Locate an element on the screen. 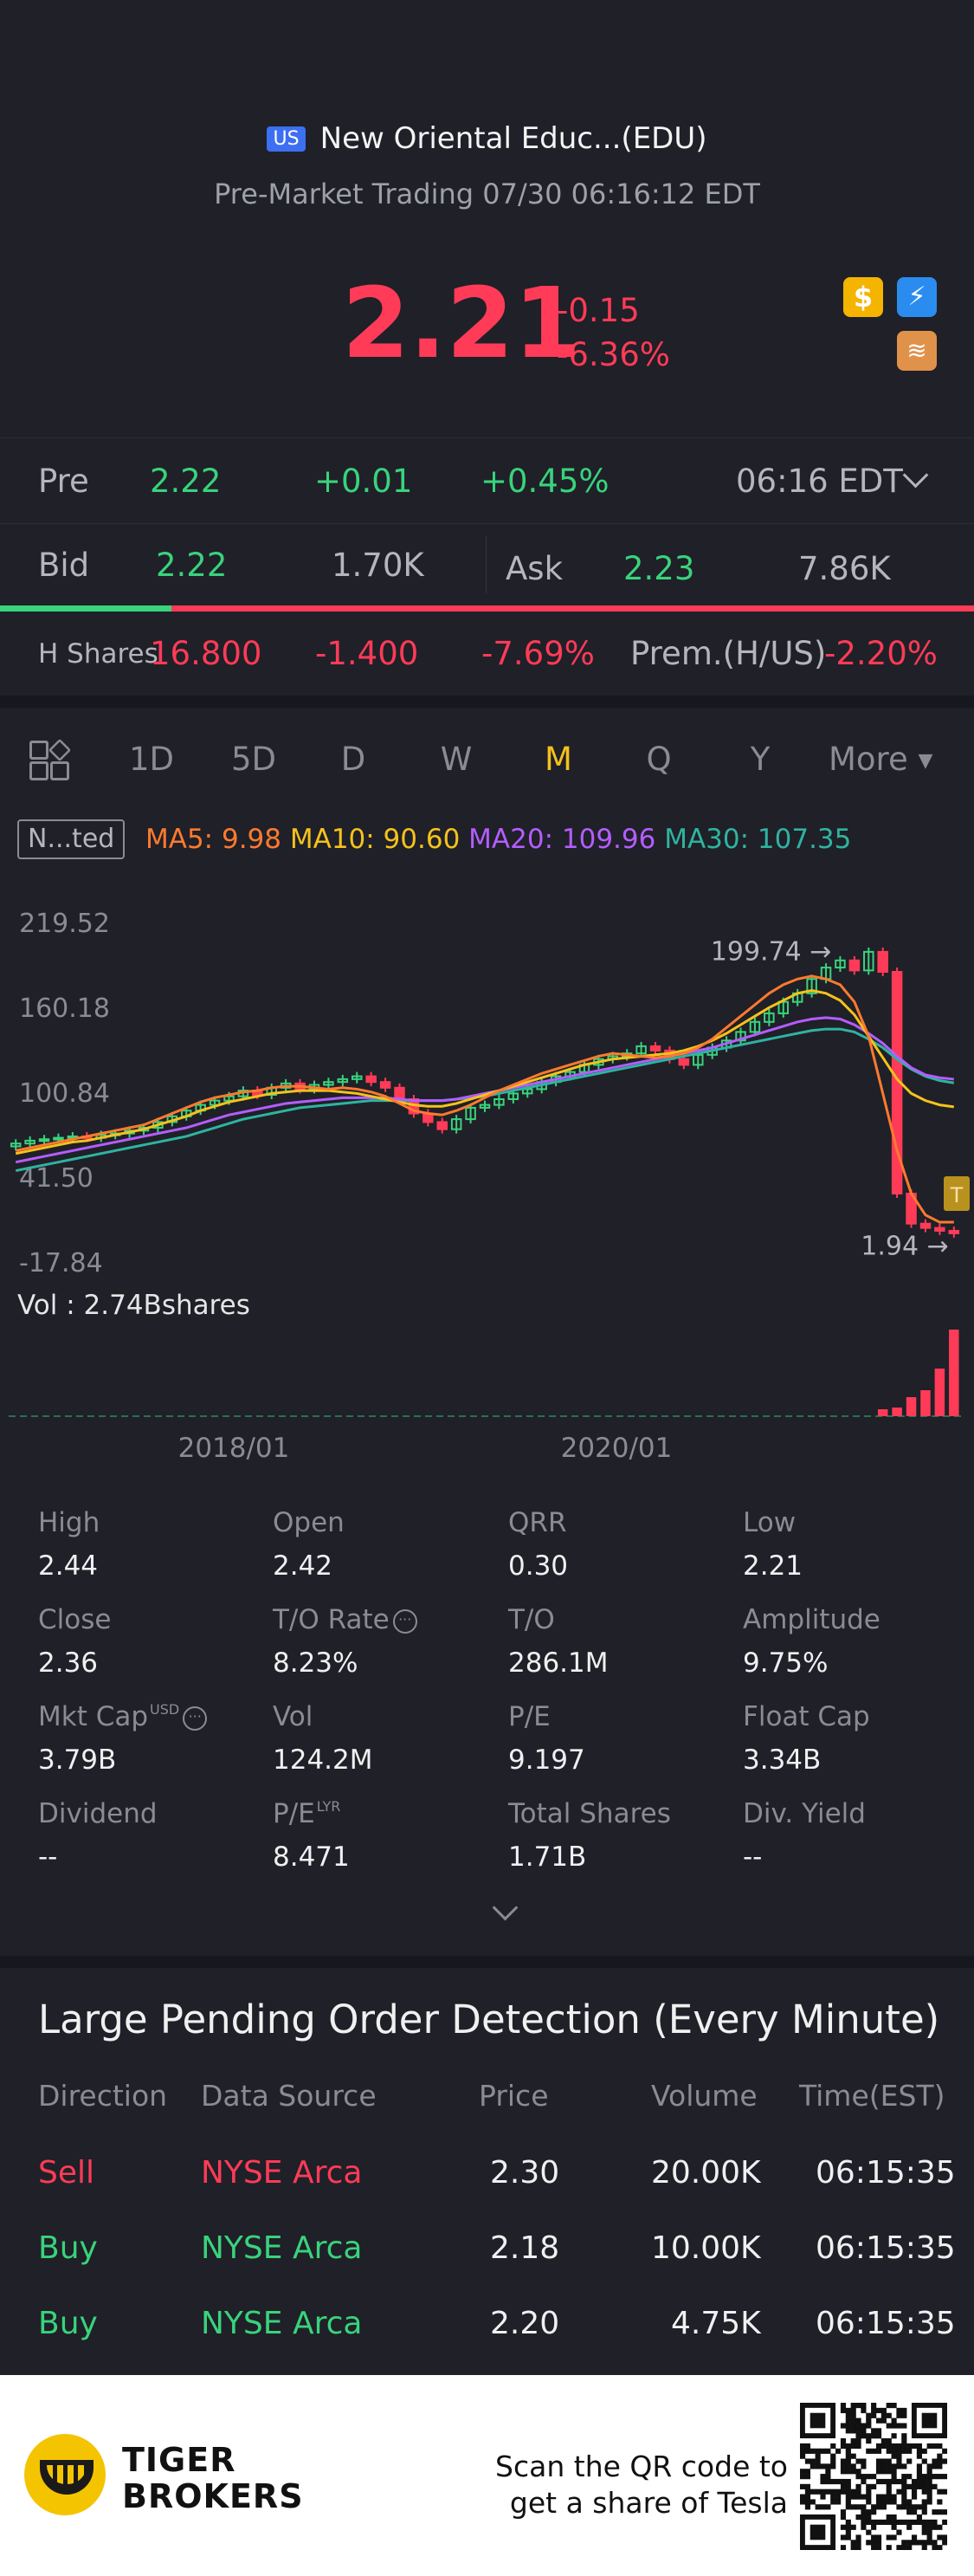 The width and height of the screenshot is (974, 2576). dollar-icon: $ is located at coordinates (863, 297).